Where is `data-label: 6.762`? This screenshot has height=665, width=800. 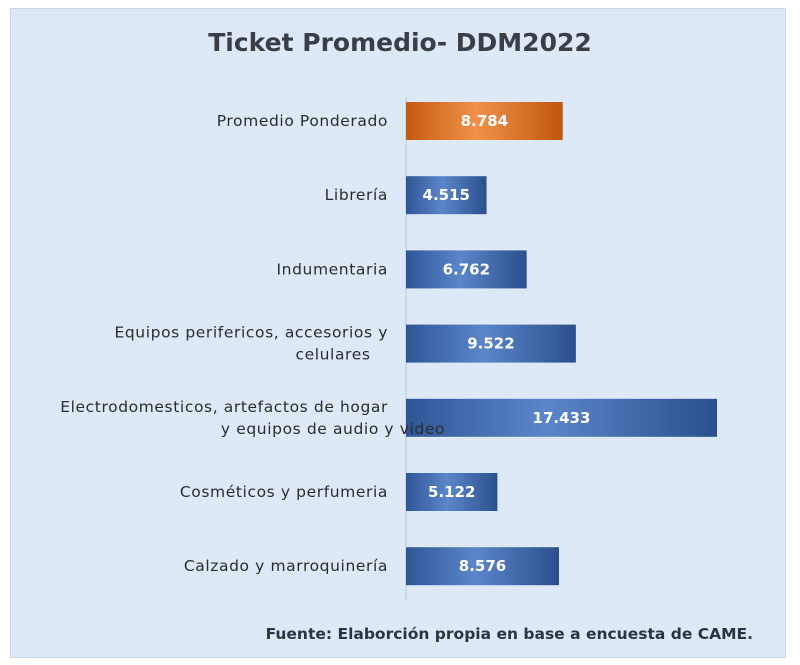 data-label: 6.762 is located at coordinates (466, 269).